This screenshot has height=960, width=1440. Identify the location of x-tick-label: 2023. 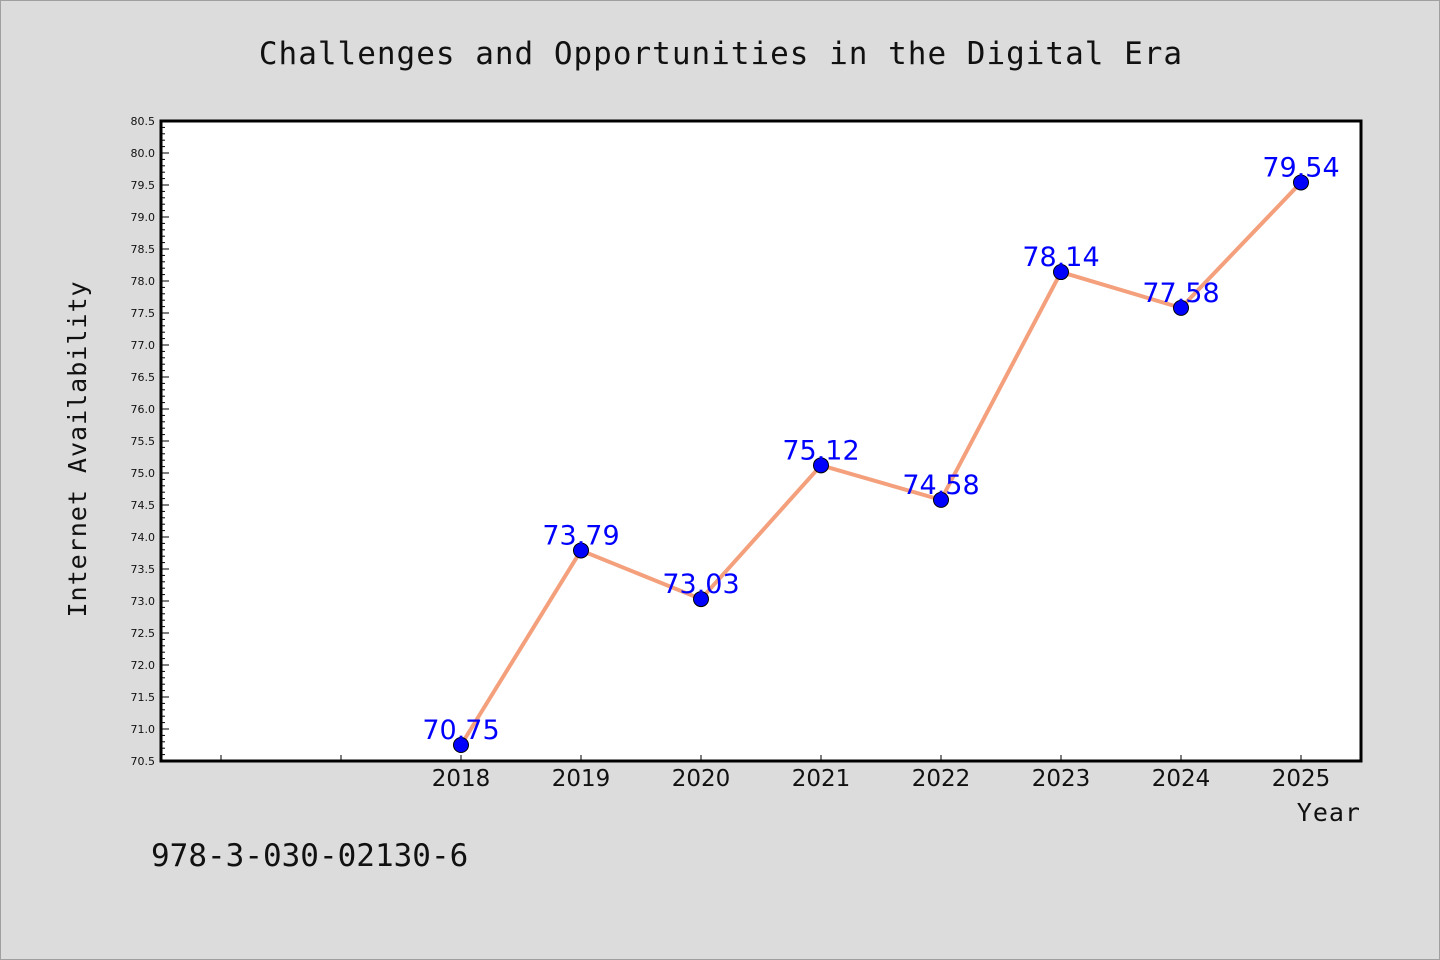
(1061, 779).